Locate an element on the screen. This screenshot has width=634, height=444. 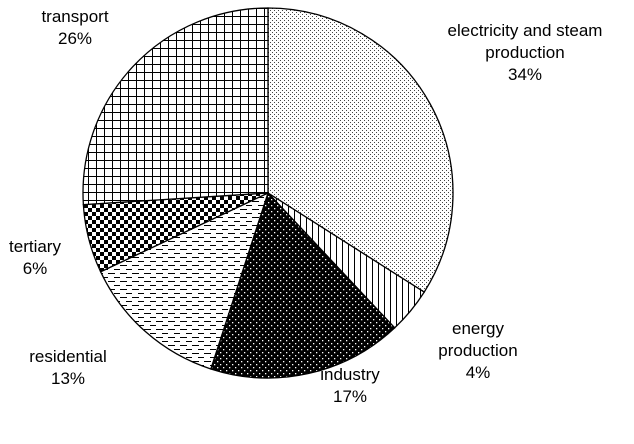
value-label: 4% is located at coordinates (478, 372).